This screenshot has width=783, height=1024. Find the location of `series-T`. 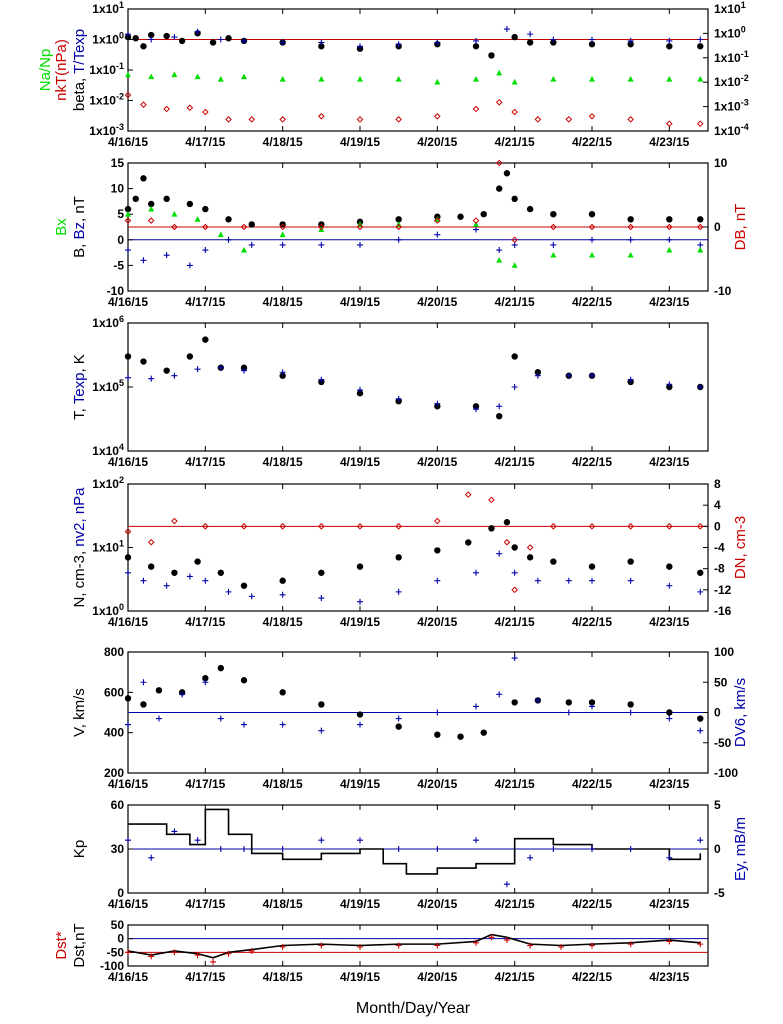

series-T is located at coordinates (414, 378).